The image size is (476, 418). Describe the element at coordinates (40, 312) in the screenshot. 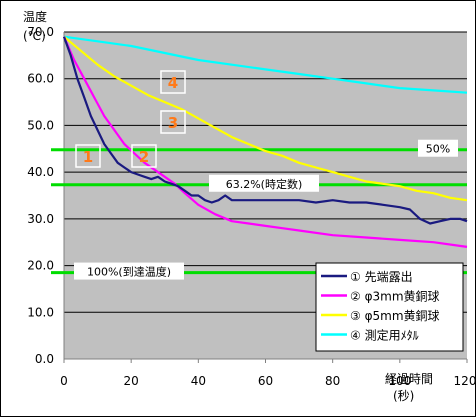

I see `y-tick-label: 10.0` at that location.